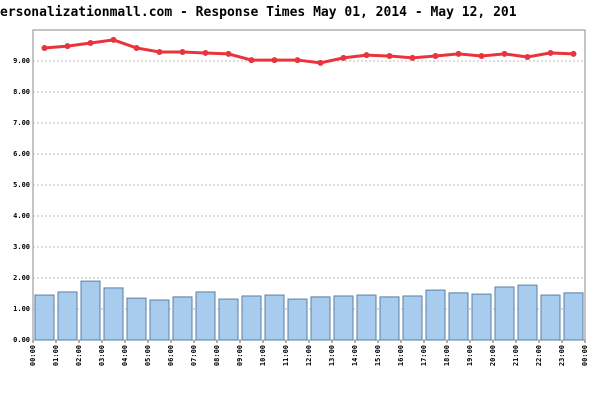 This screenshot has height=400, width=595. Describe the element at coordinates (401, 355) in the screenshot. I see `x-tick-label: 16:00` at that location.